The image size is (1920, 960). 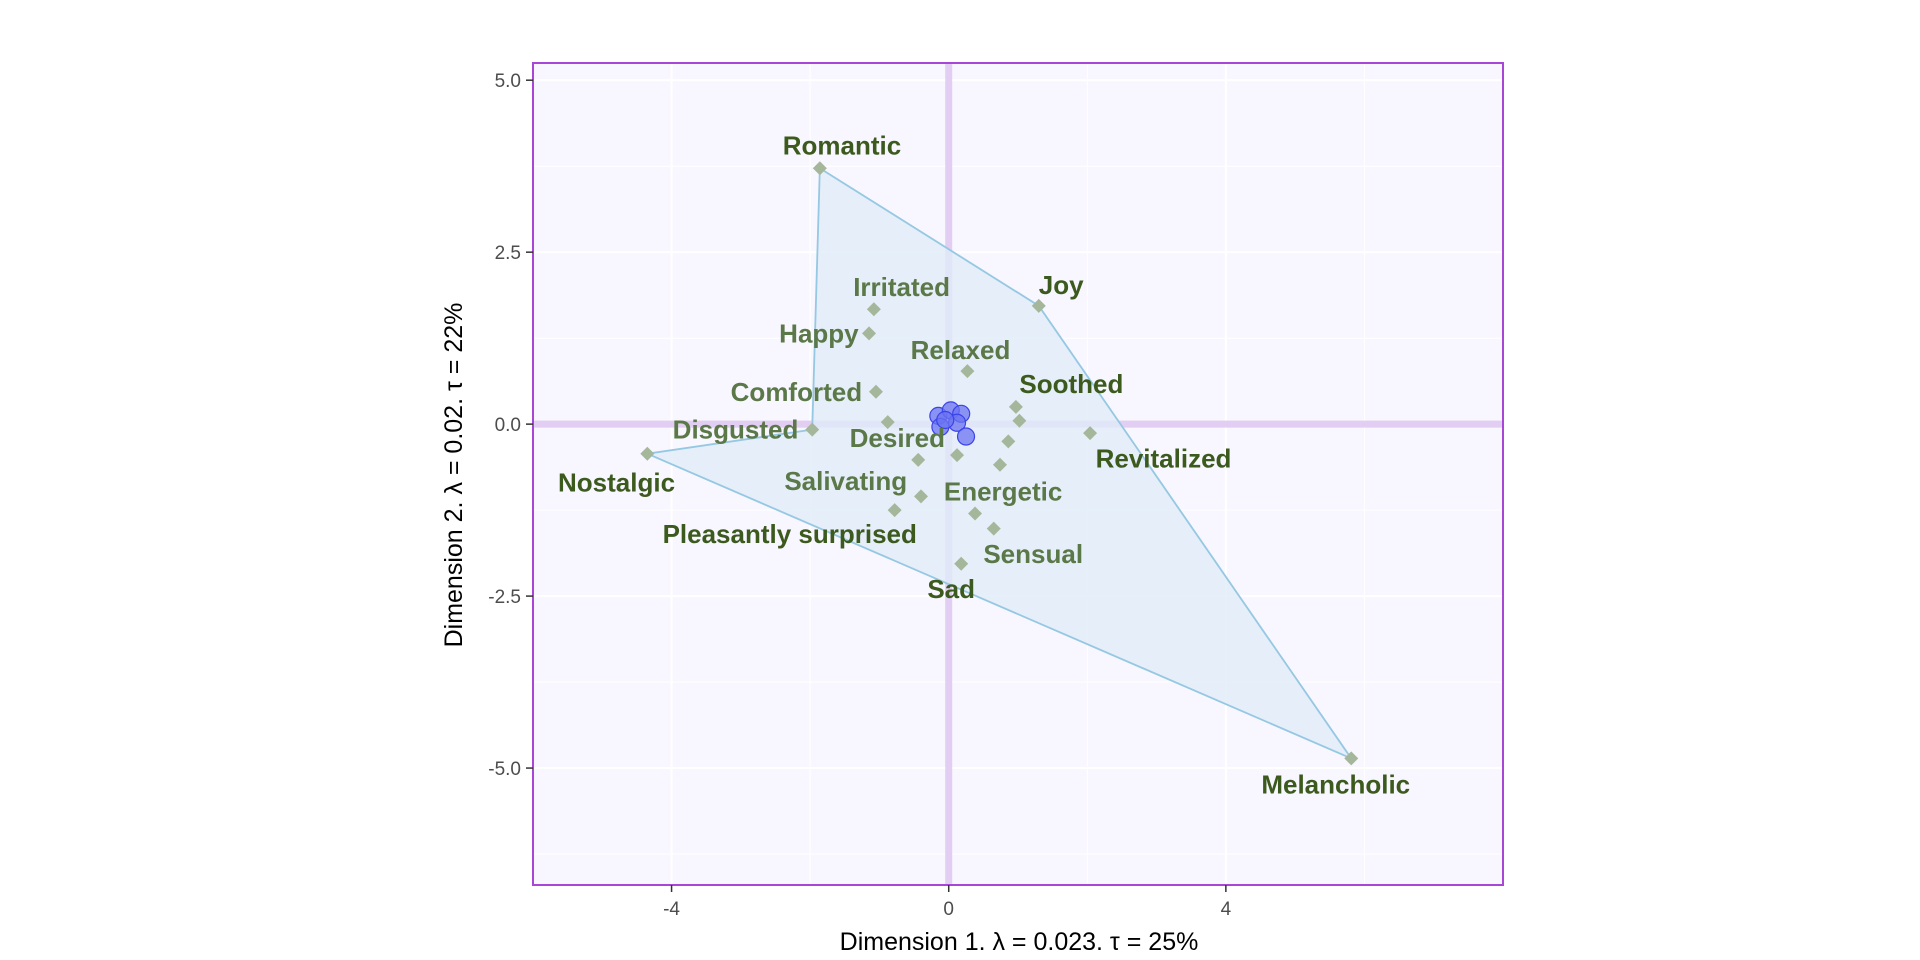 I want to click on y-tick-label: 2.5, so click(x=508, y=253).